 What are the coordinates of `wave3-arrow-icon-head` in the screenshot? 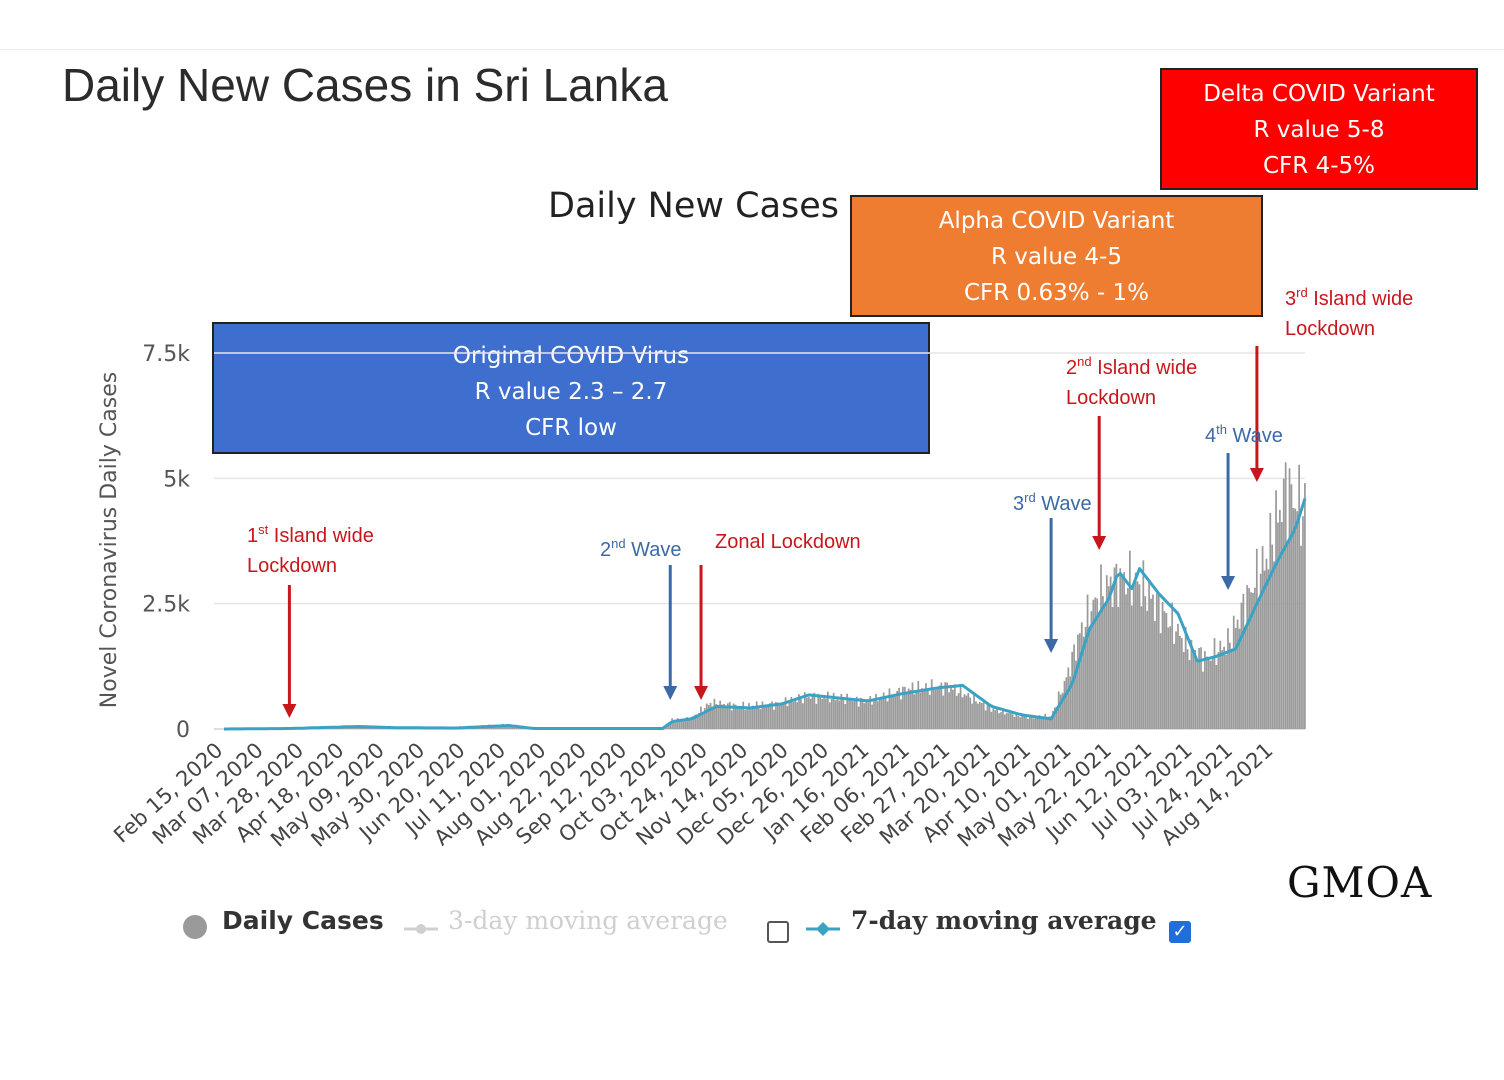 It's located at (1051, 646).